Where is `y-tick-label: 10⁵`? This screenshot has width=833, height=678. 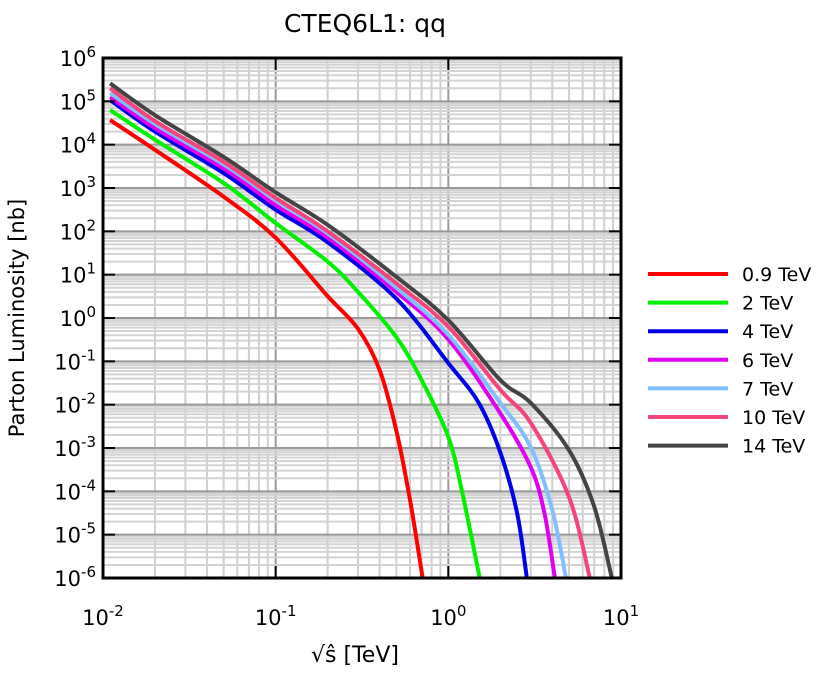
y-tick-label: 10⁵ is located at coordinates (78, 100).